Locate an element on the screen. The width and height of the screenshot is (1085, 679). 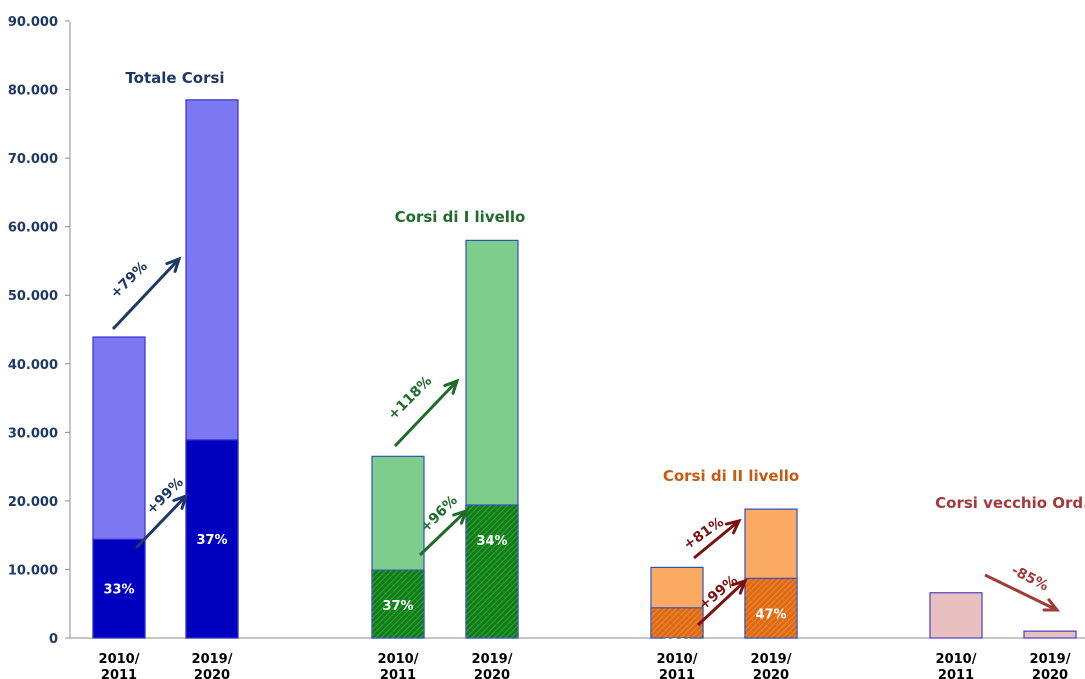
y-tick-label: 20.000 is located at coordinates (33, 502).